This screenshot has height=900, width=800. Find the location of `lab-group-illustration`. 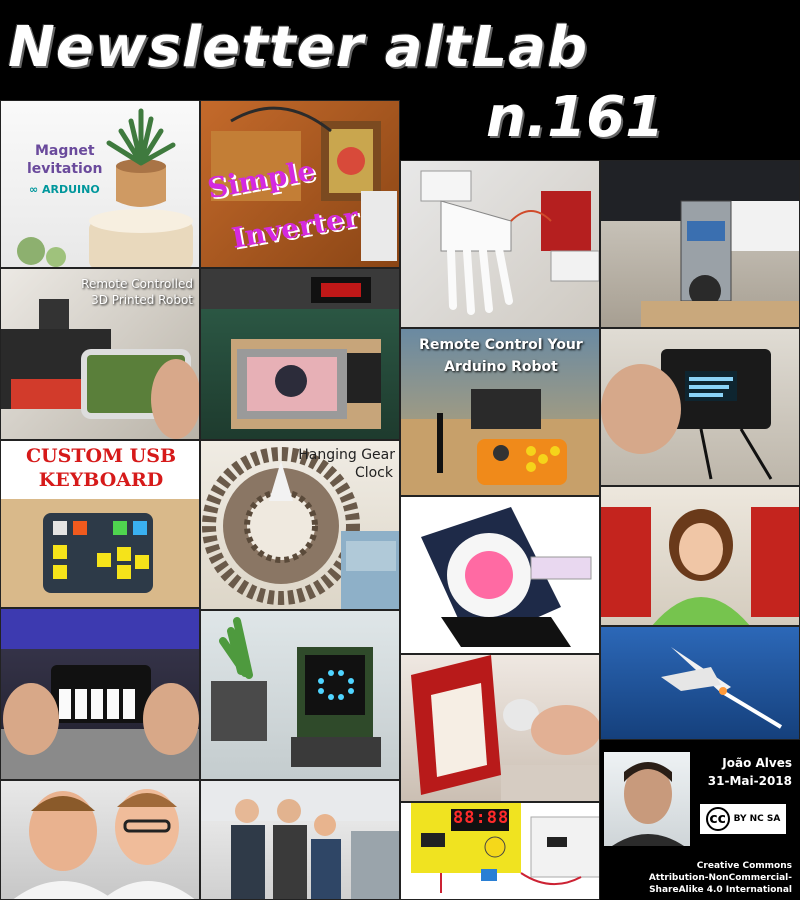

lab-group-illustration is located at coordinates (300, 840).